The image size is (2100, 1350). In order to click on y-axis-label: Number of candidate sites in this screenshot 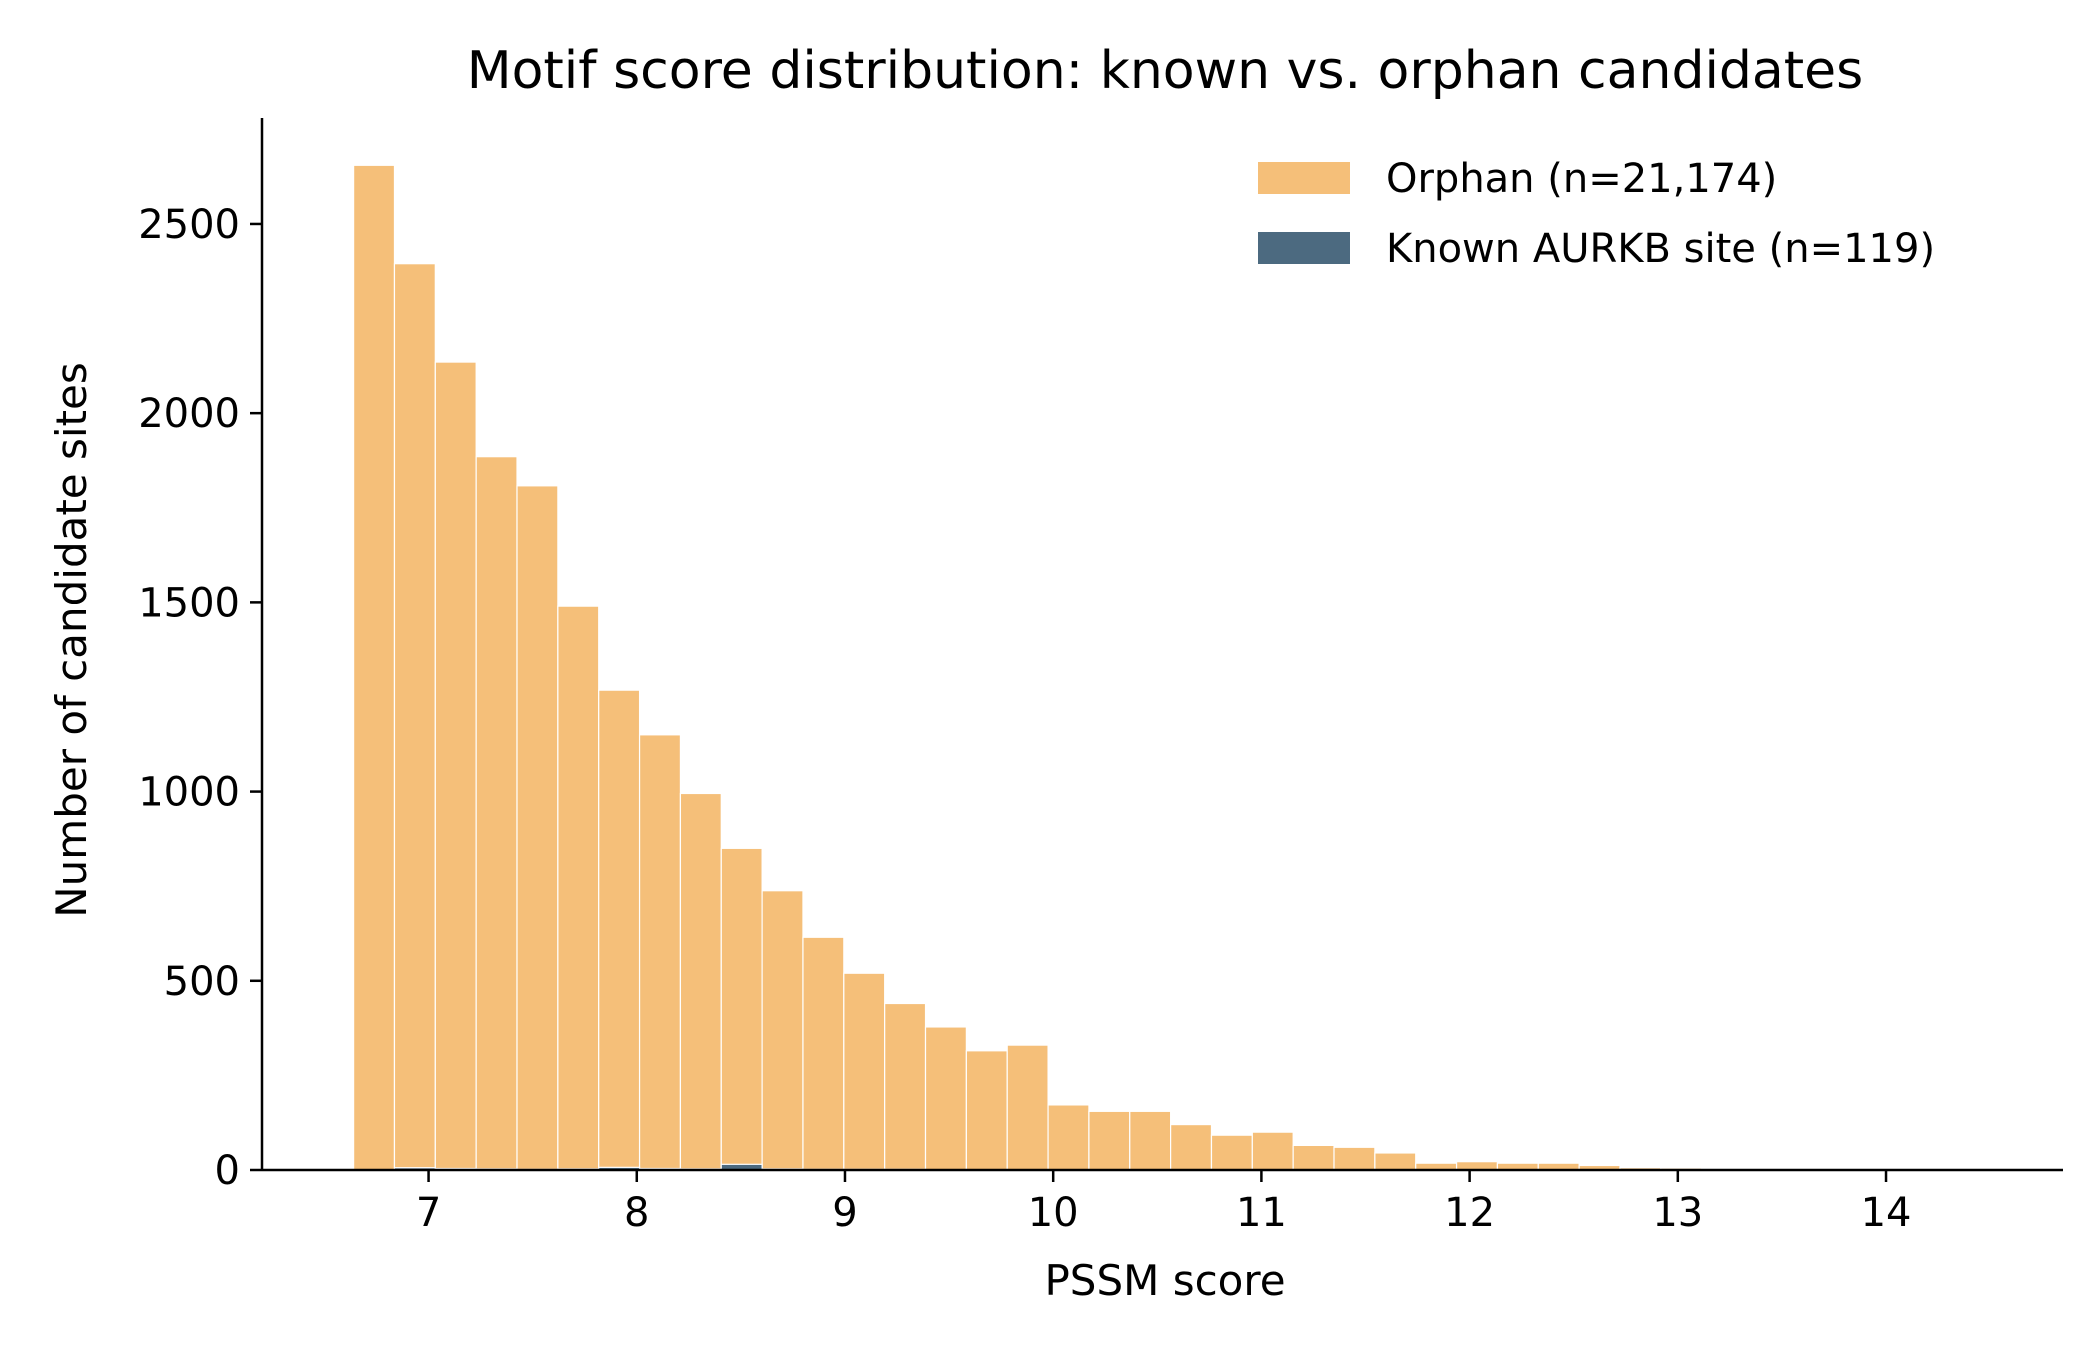, I will do `click(71, 639)`.